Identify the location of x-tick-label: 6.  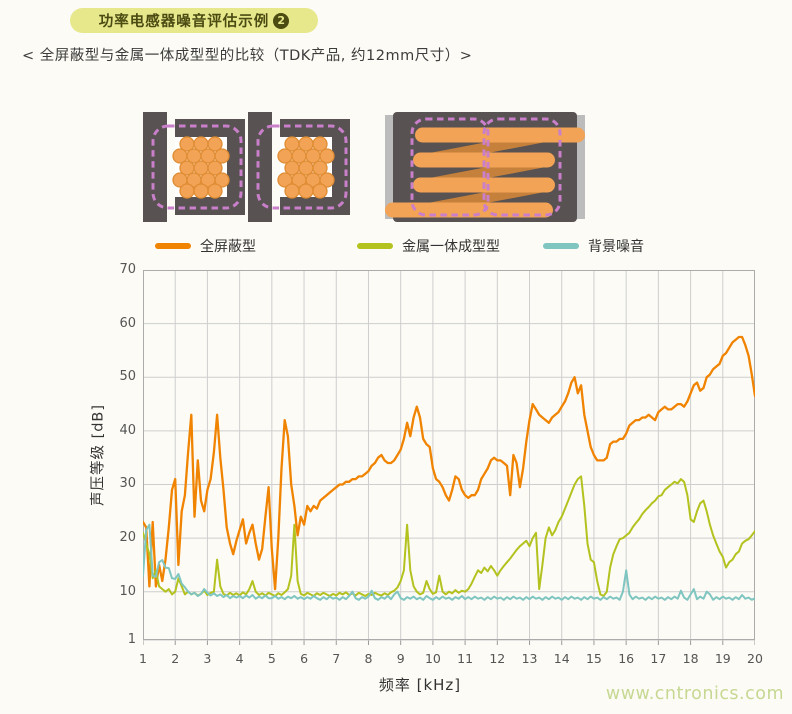
(304, 658).